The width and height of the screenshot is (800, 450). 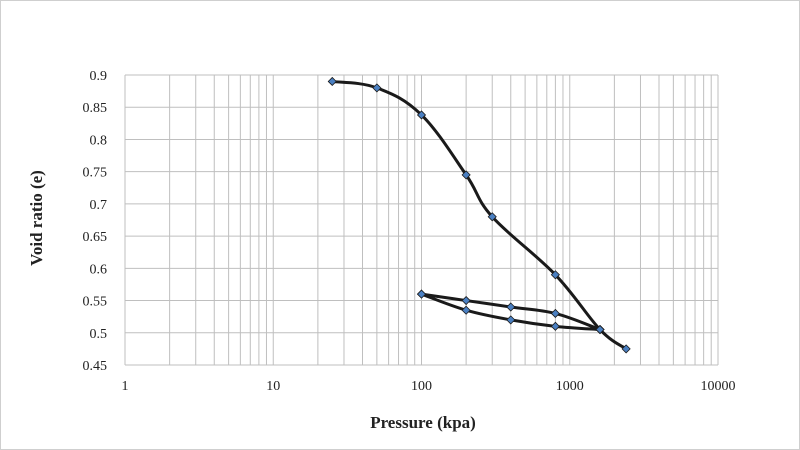 What do you see at coordinates (99, 140) in the screenshot?
I see `y-tick-label: 0.8` at bounding box center [99, 140].